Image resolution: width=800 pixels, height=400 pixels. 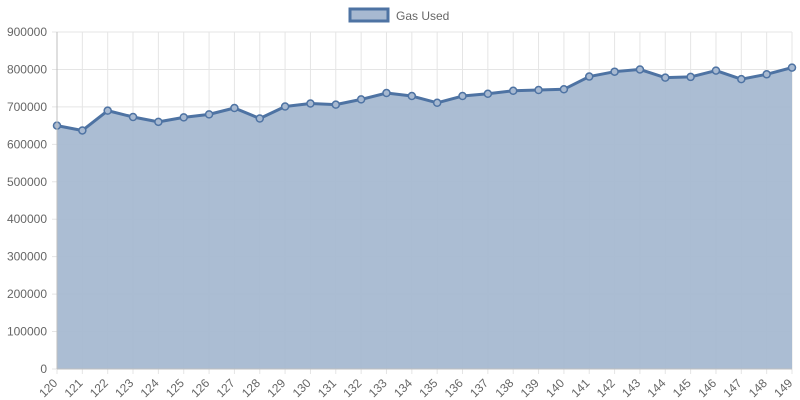 I want to click on x-tick-label: 135, so click(x=428, y=388).